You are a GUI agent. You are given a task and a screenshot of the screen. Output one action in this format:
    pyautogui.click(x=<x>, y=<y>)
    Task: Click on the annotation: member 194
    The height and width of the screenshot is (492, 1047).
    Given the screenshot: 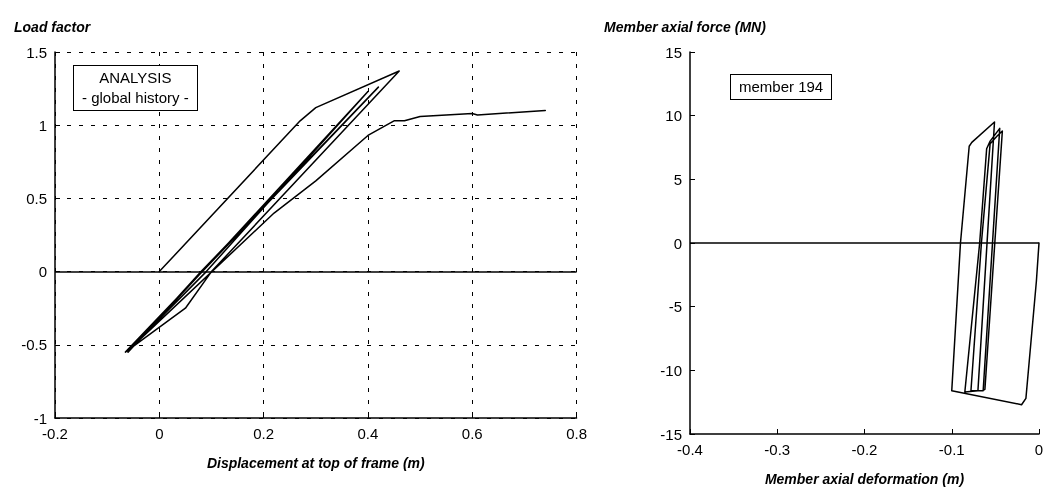 What is the action you would take?
    pyautogui.click(x=781, y=87)
    